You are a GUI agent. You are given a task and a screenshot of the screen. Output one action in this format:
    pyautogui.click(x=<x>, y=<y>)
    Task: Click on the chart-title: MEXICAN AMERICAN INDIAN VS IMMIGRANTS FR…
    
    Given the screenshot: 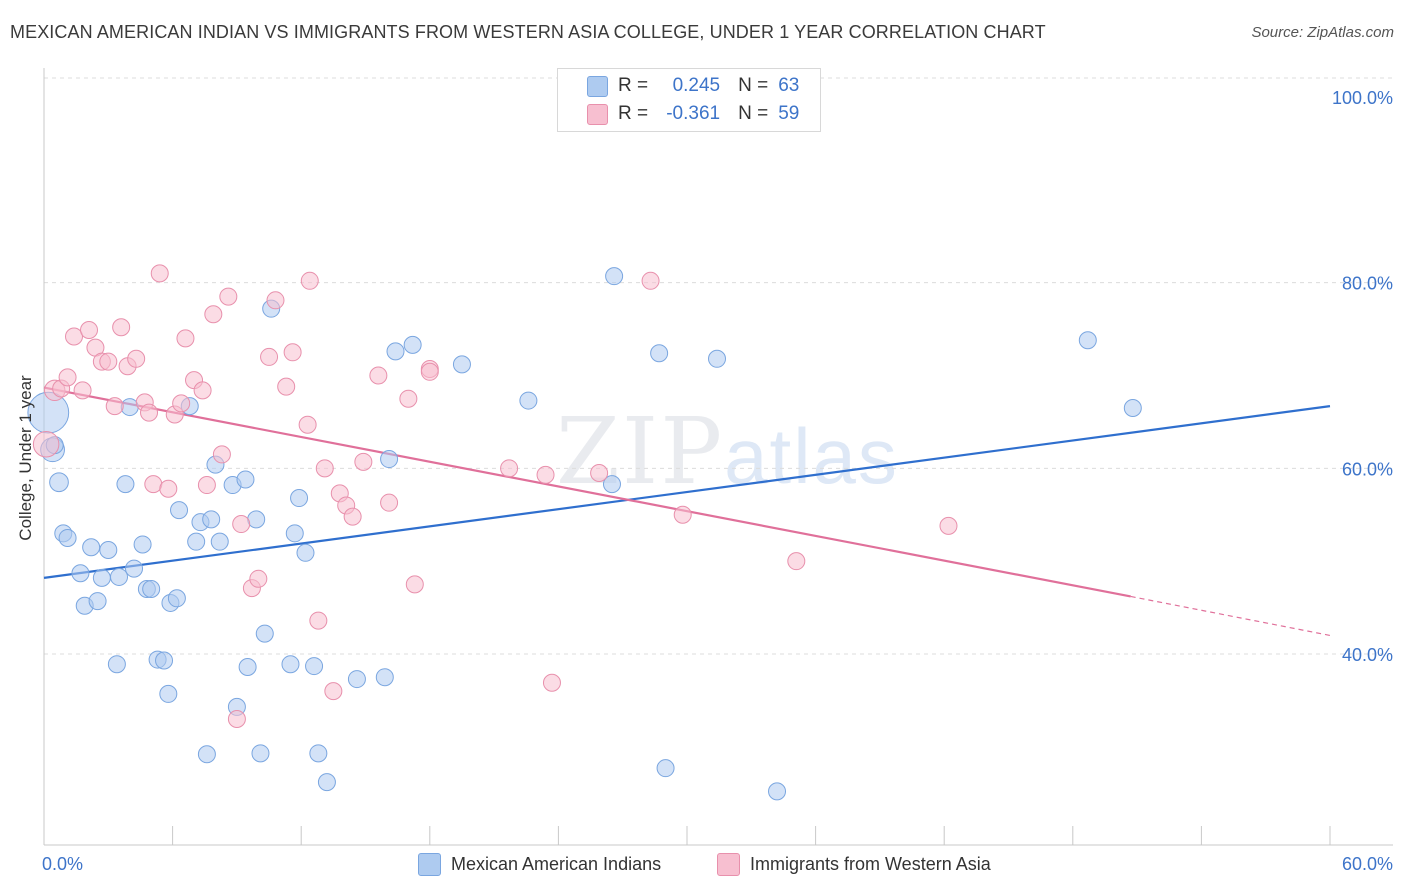 What is the action you would take?
    pyautogui.click(x=528, y=32)
    